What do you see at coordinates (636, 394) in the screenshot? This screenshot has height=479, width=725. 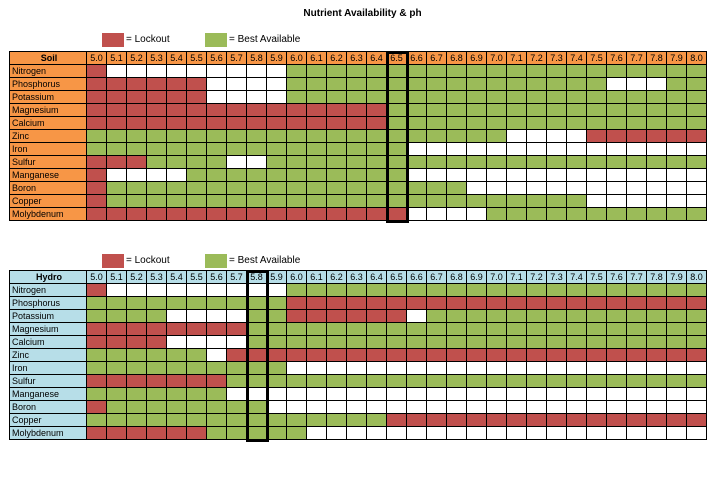 I see `cell-manganese-7.7` at bounding box center [636, 394].